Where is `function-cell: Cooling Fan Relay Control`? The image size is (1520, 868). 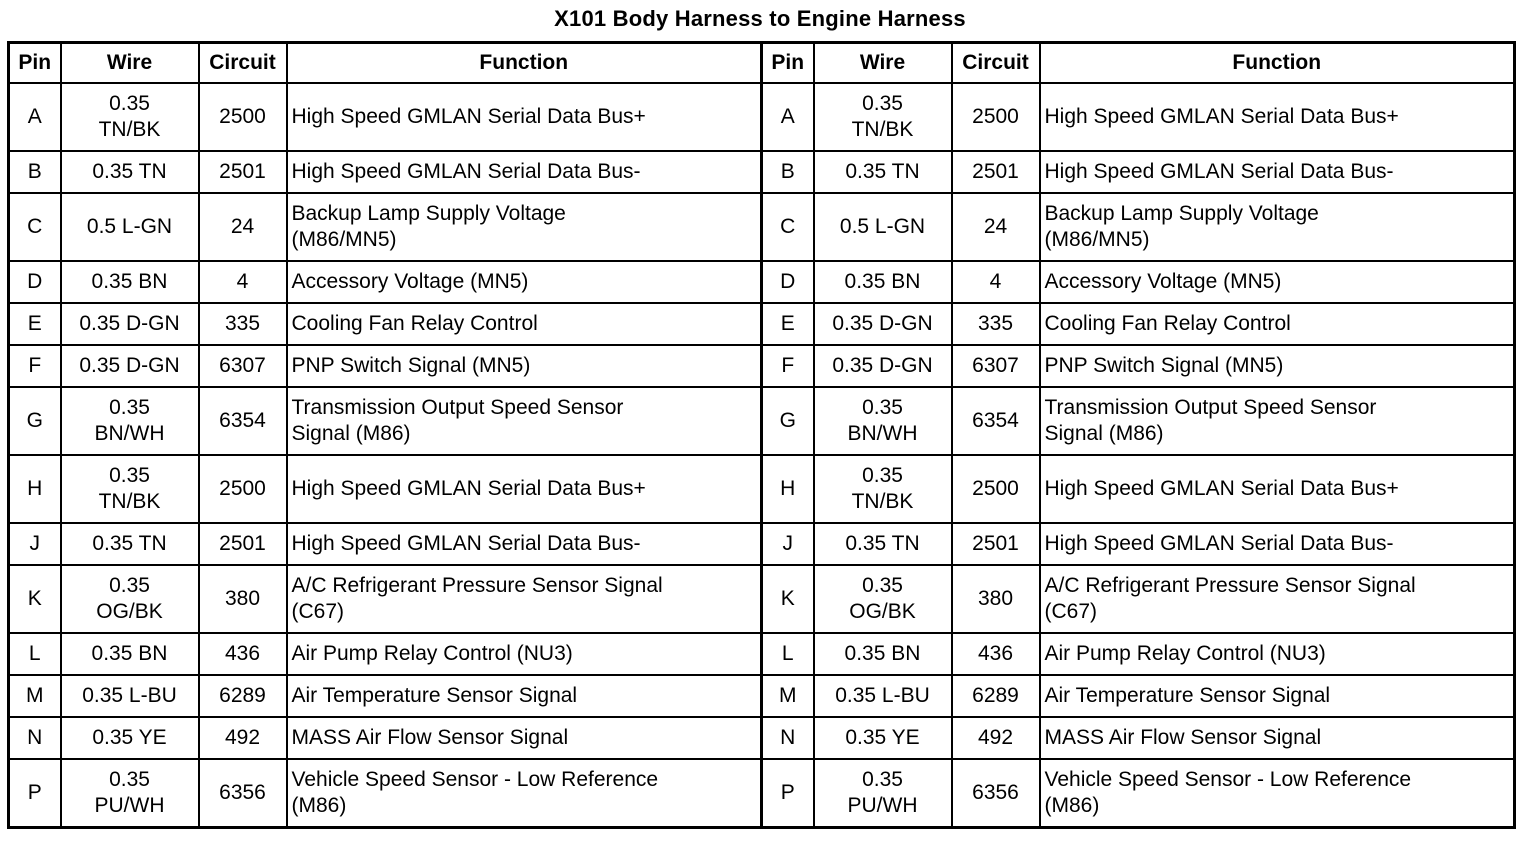 function-cell: Cooling Fan Relay Control is located at coordinates (524, 324).